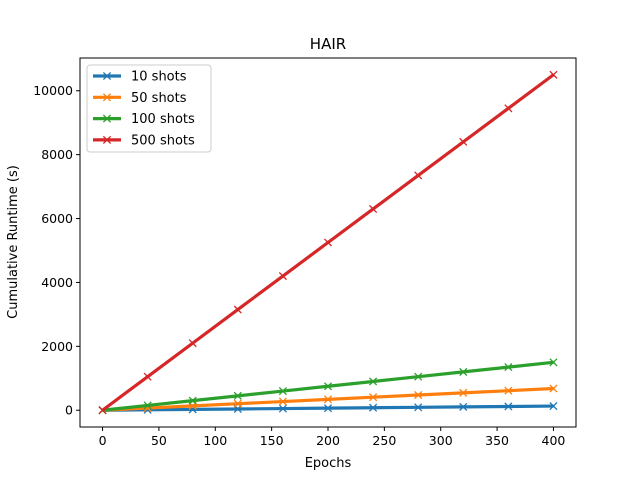  I want to click on y-tick-label: 10000, so click(53, 90).